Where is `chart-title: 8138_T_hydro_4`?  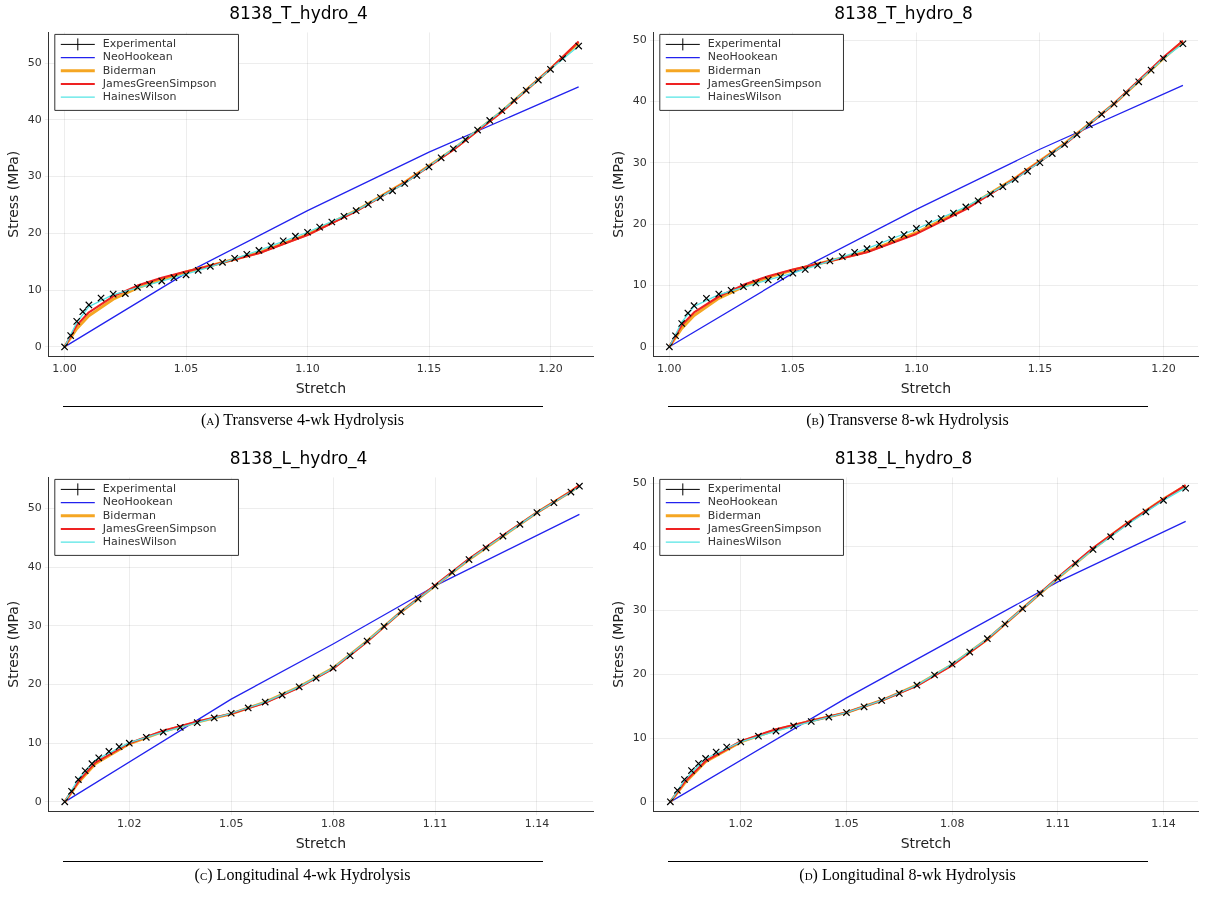 chart-title: 8138_T_hydro_4 is located at coordinates (298, 13).